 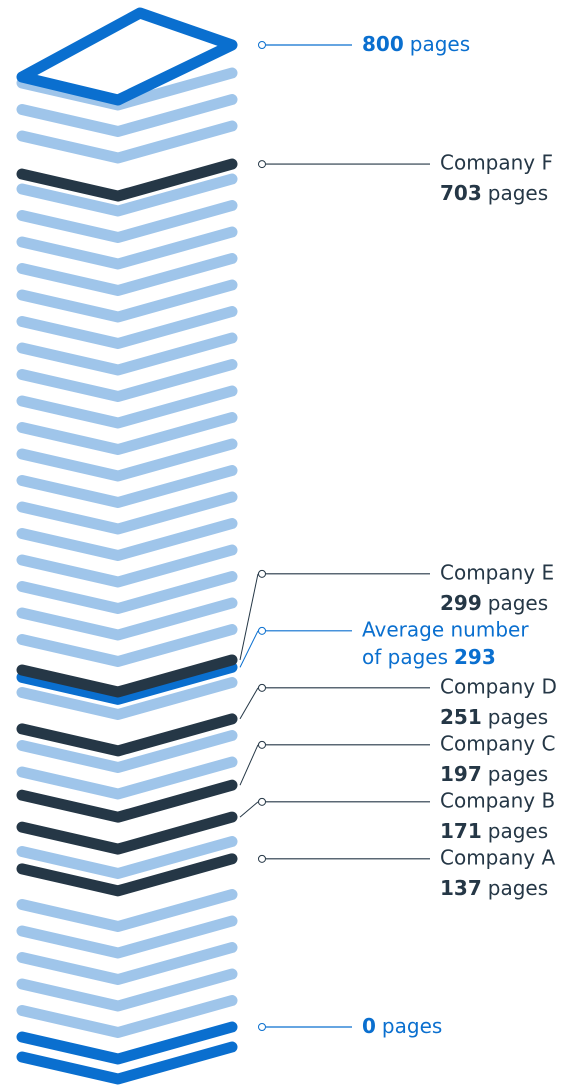 What do you see at coordinates (461, 193) in the screenshot?
I see `value-label: 703` at bounding box center [461, 193].